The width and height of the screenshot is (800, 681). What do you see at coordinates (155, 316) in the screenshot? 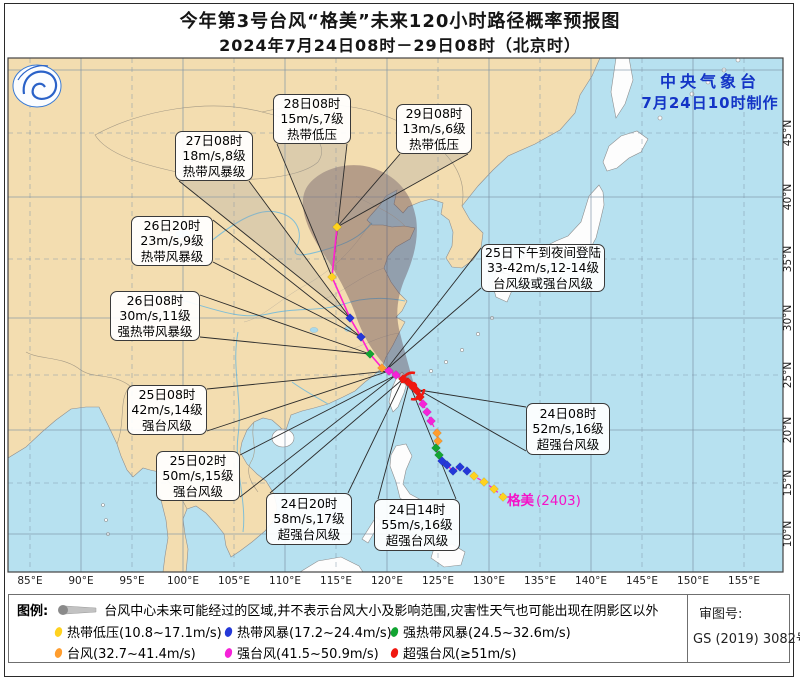
I see `callout-box: 26日08时 30m/s,11级 强热带风暴级` at bounding box center [155, 316].